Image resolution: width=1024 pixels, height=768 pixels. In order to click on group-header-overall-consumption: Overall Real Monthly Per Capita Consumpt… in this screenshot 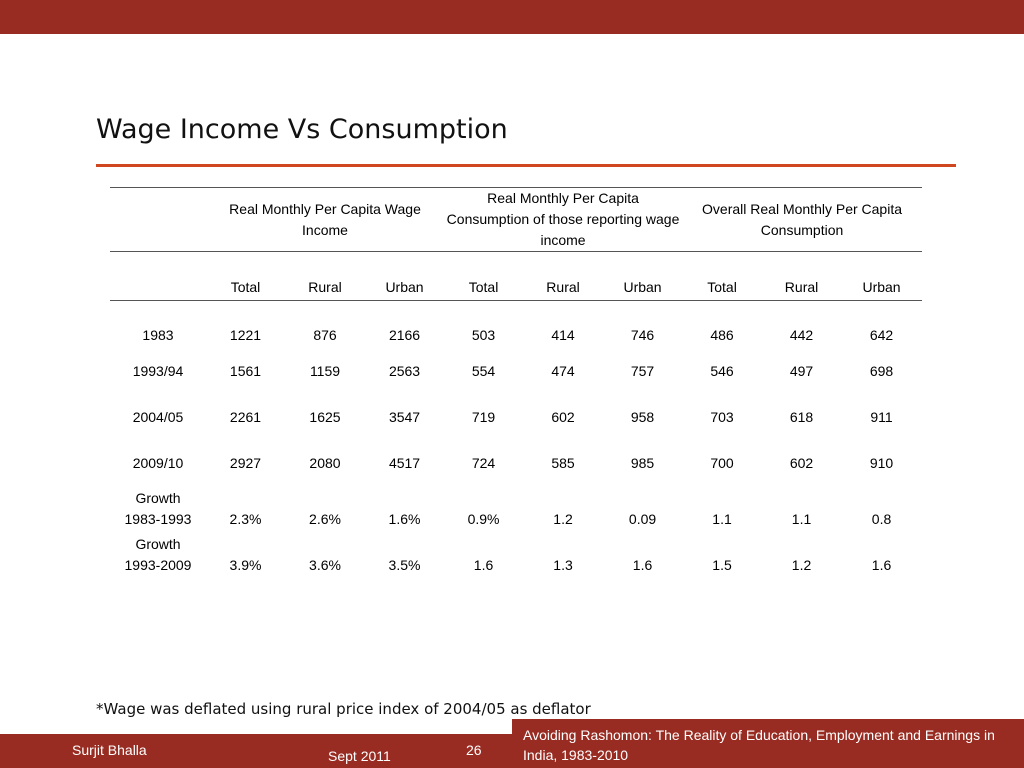, I will do `click(802, 219)`.